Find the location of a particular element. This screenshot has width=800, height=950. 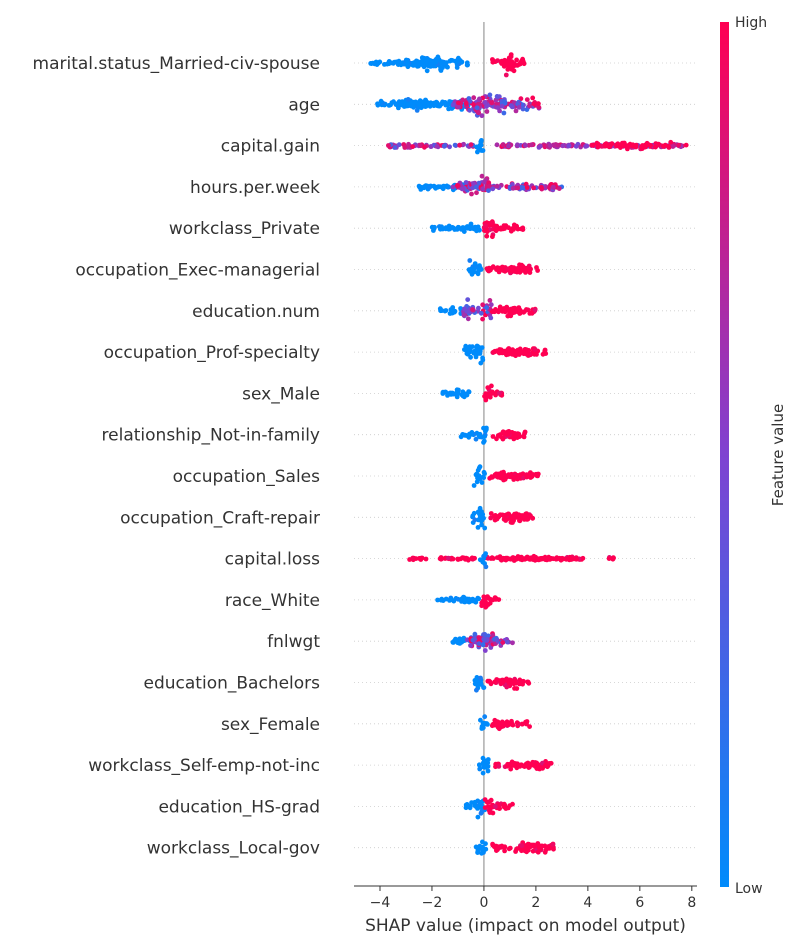

feature-label: workclass_Private is located at coordinates (244, 229).